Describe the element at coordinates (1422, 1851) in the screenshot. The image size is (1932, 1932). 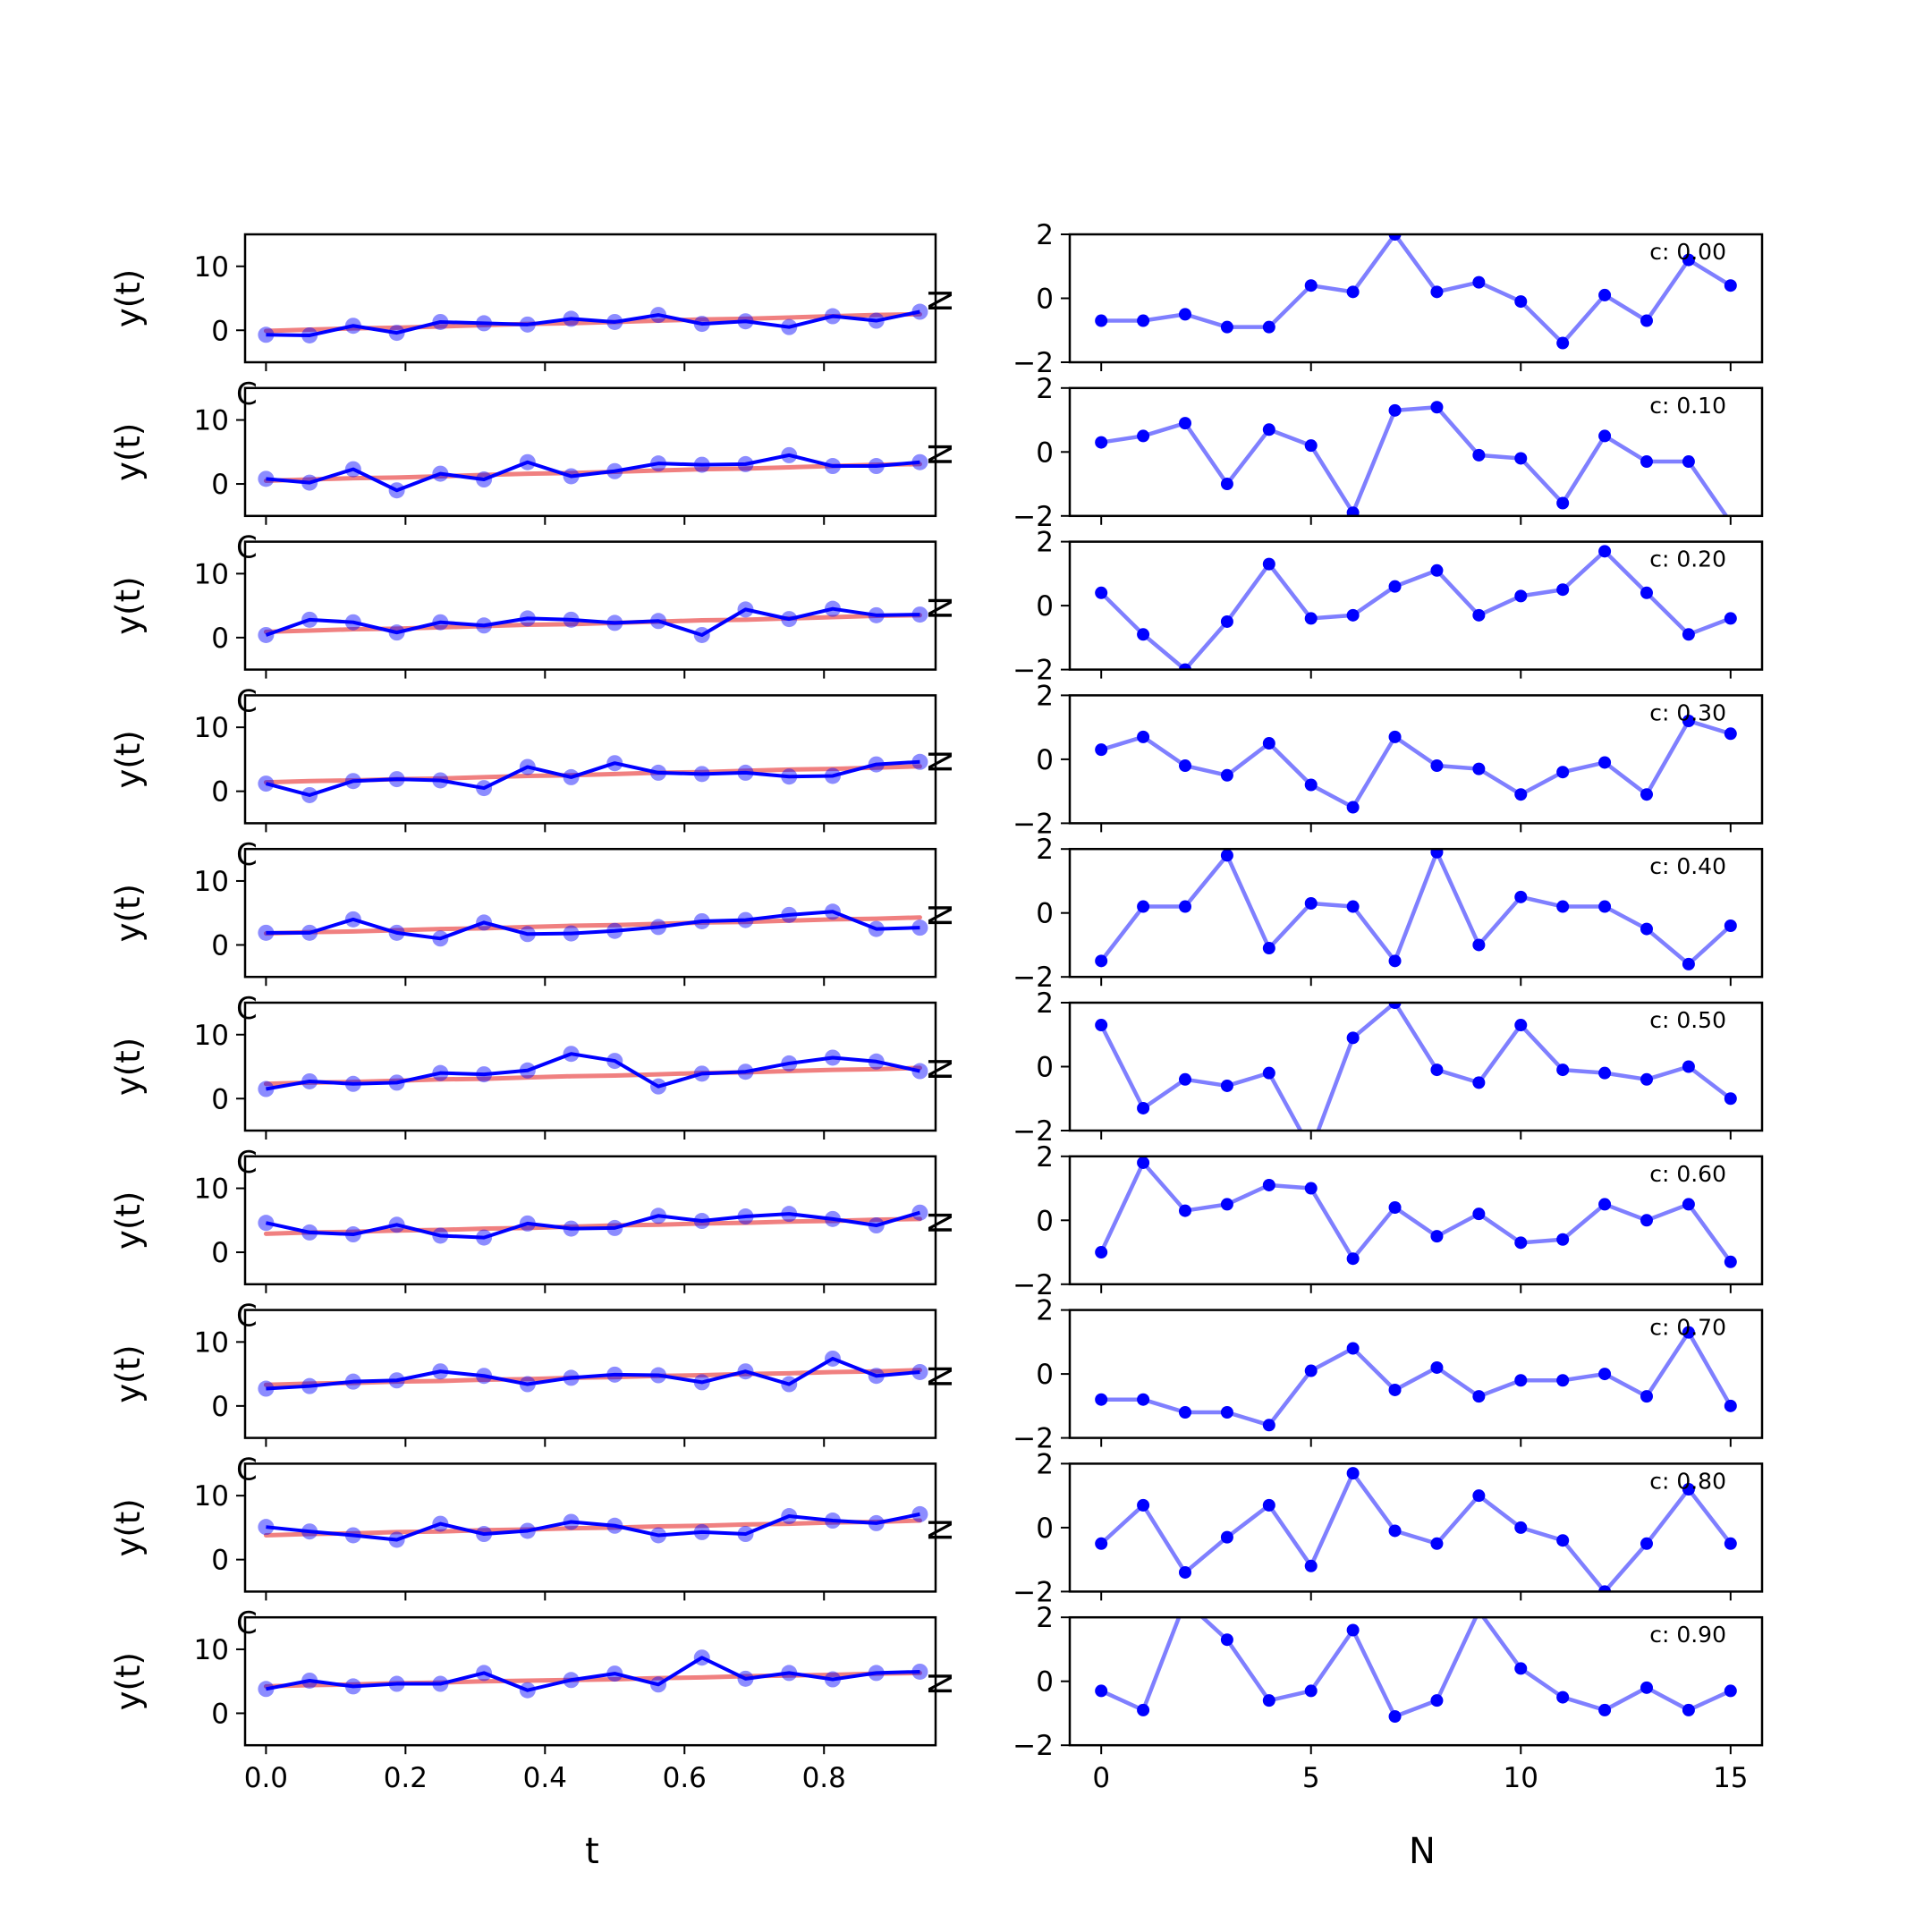
I see `right-xlabel: N` at that location.